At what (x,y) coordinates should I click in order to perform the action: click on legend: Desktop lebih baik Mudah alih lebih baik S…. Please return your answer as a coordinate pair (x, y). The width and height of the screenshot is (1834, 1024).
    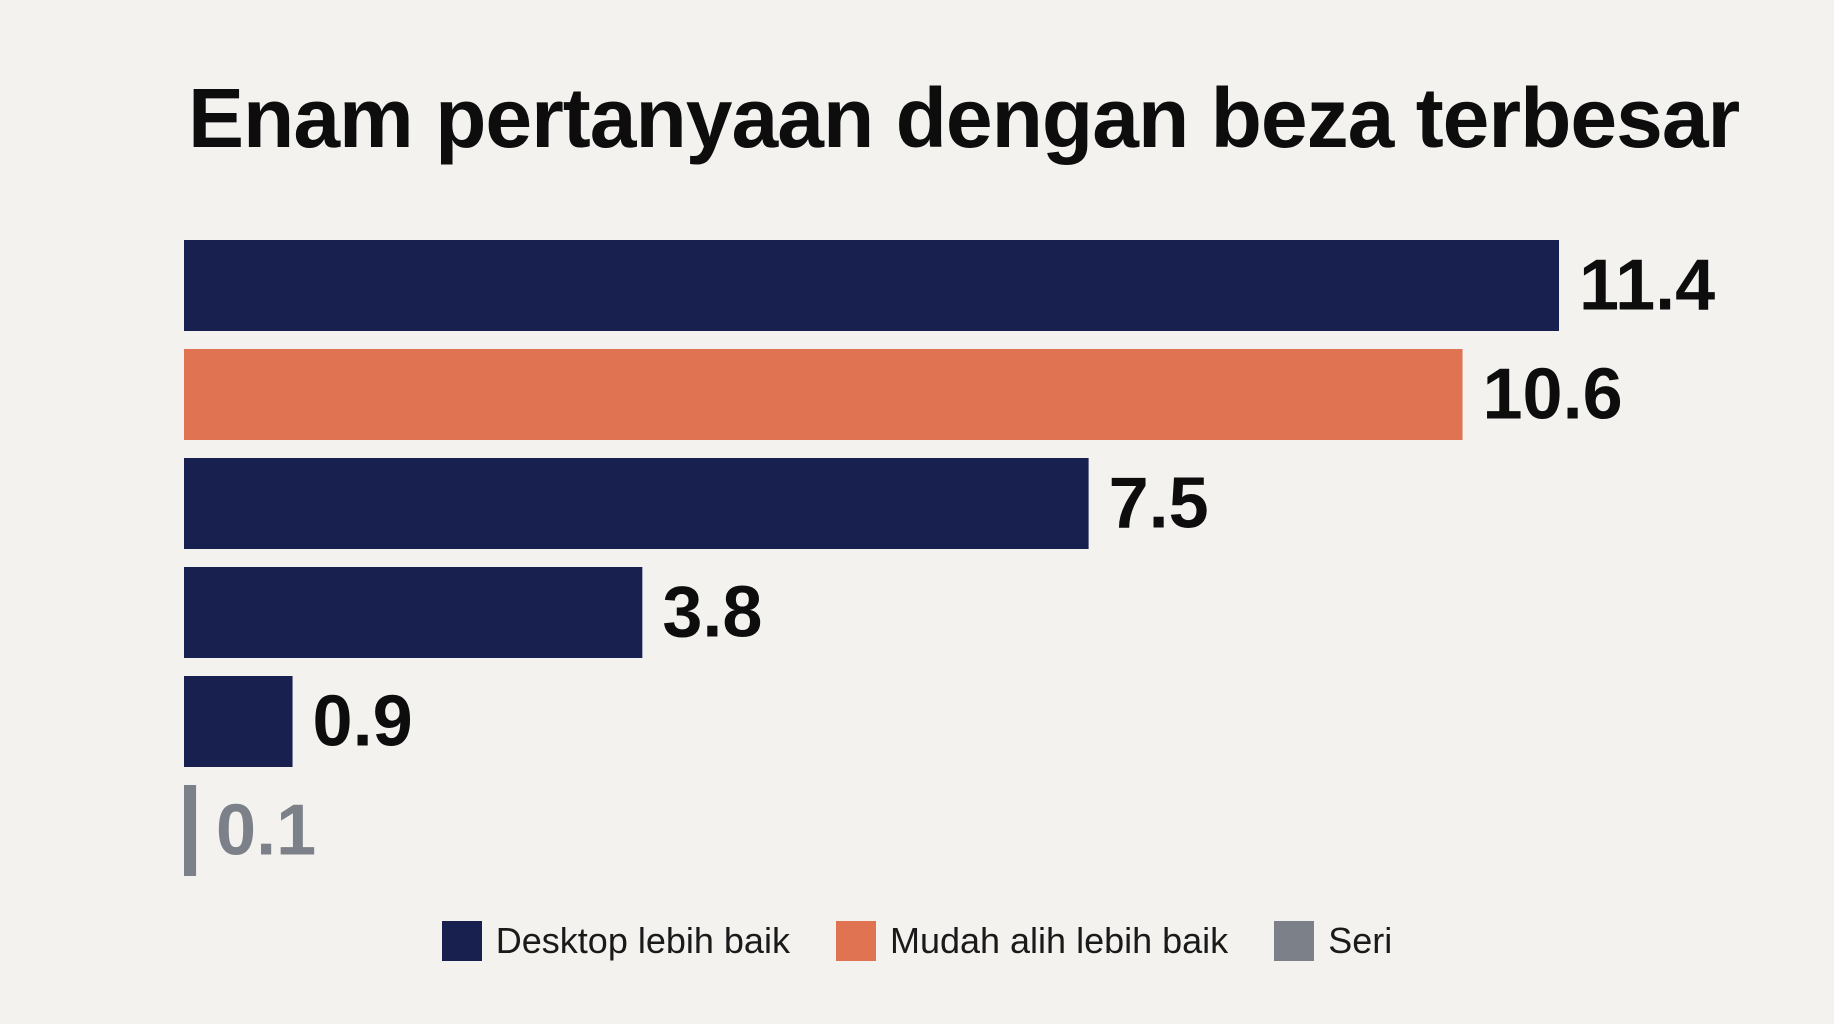
    Looking at the image, I should click on (917, 941).